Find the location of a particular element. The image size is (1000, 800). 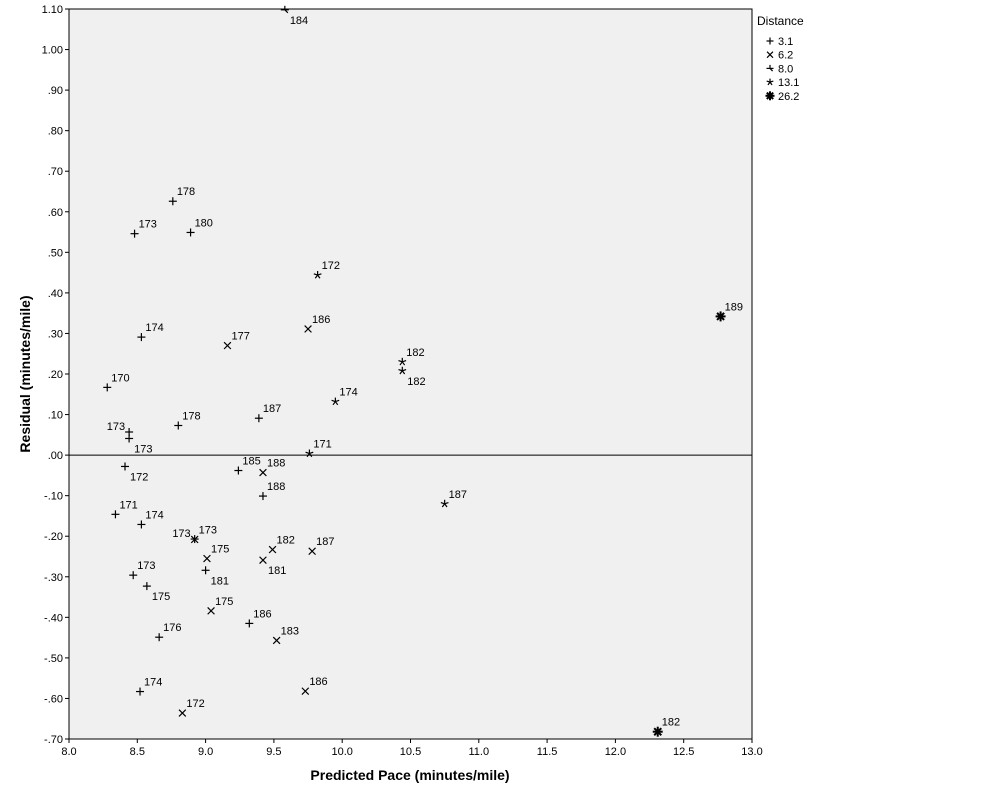

y-tick-label: .20 is located at coordinates (55, 375).